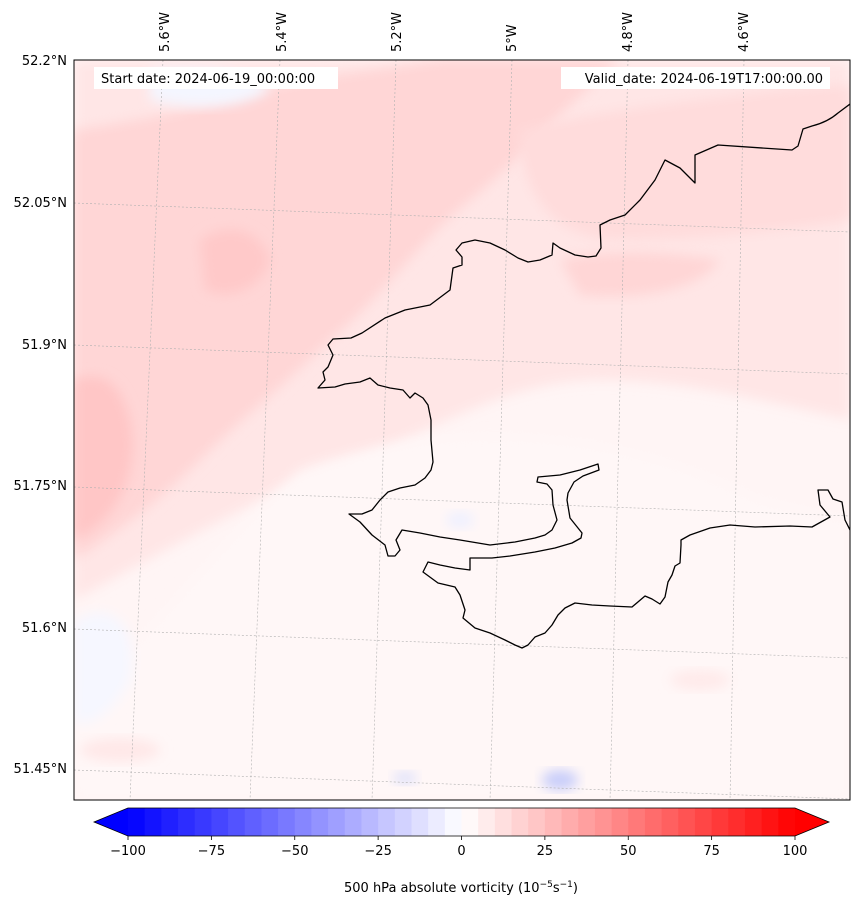 The image size is (859, 908). What do you see at coordinates (282, 32) in the screenshot?
I see `lon-label: 5.4°W` at bounding box center [282, 32].